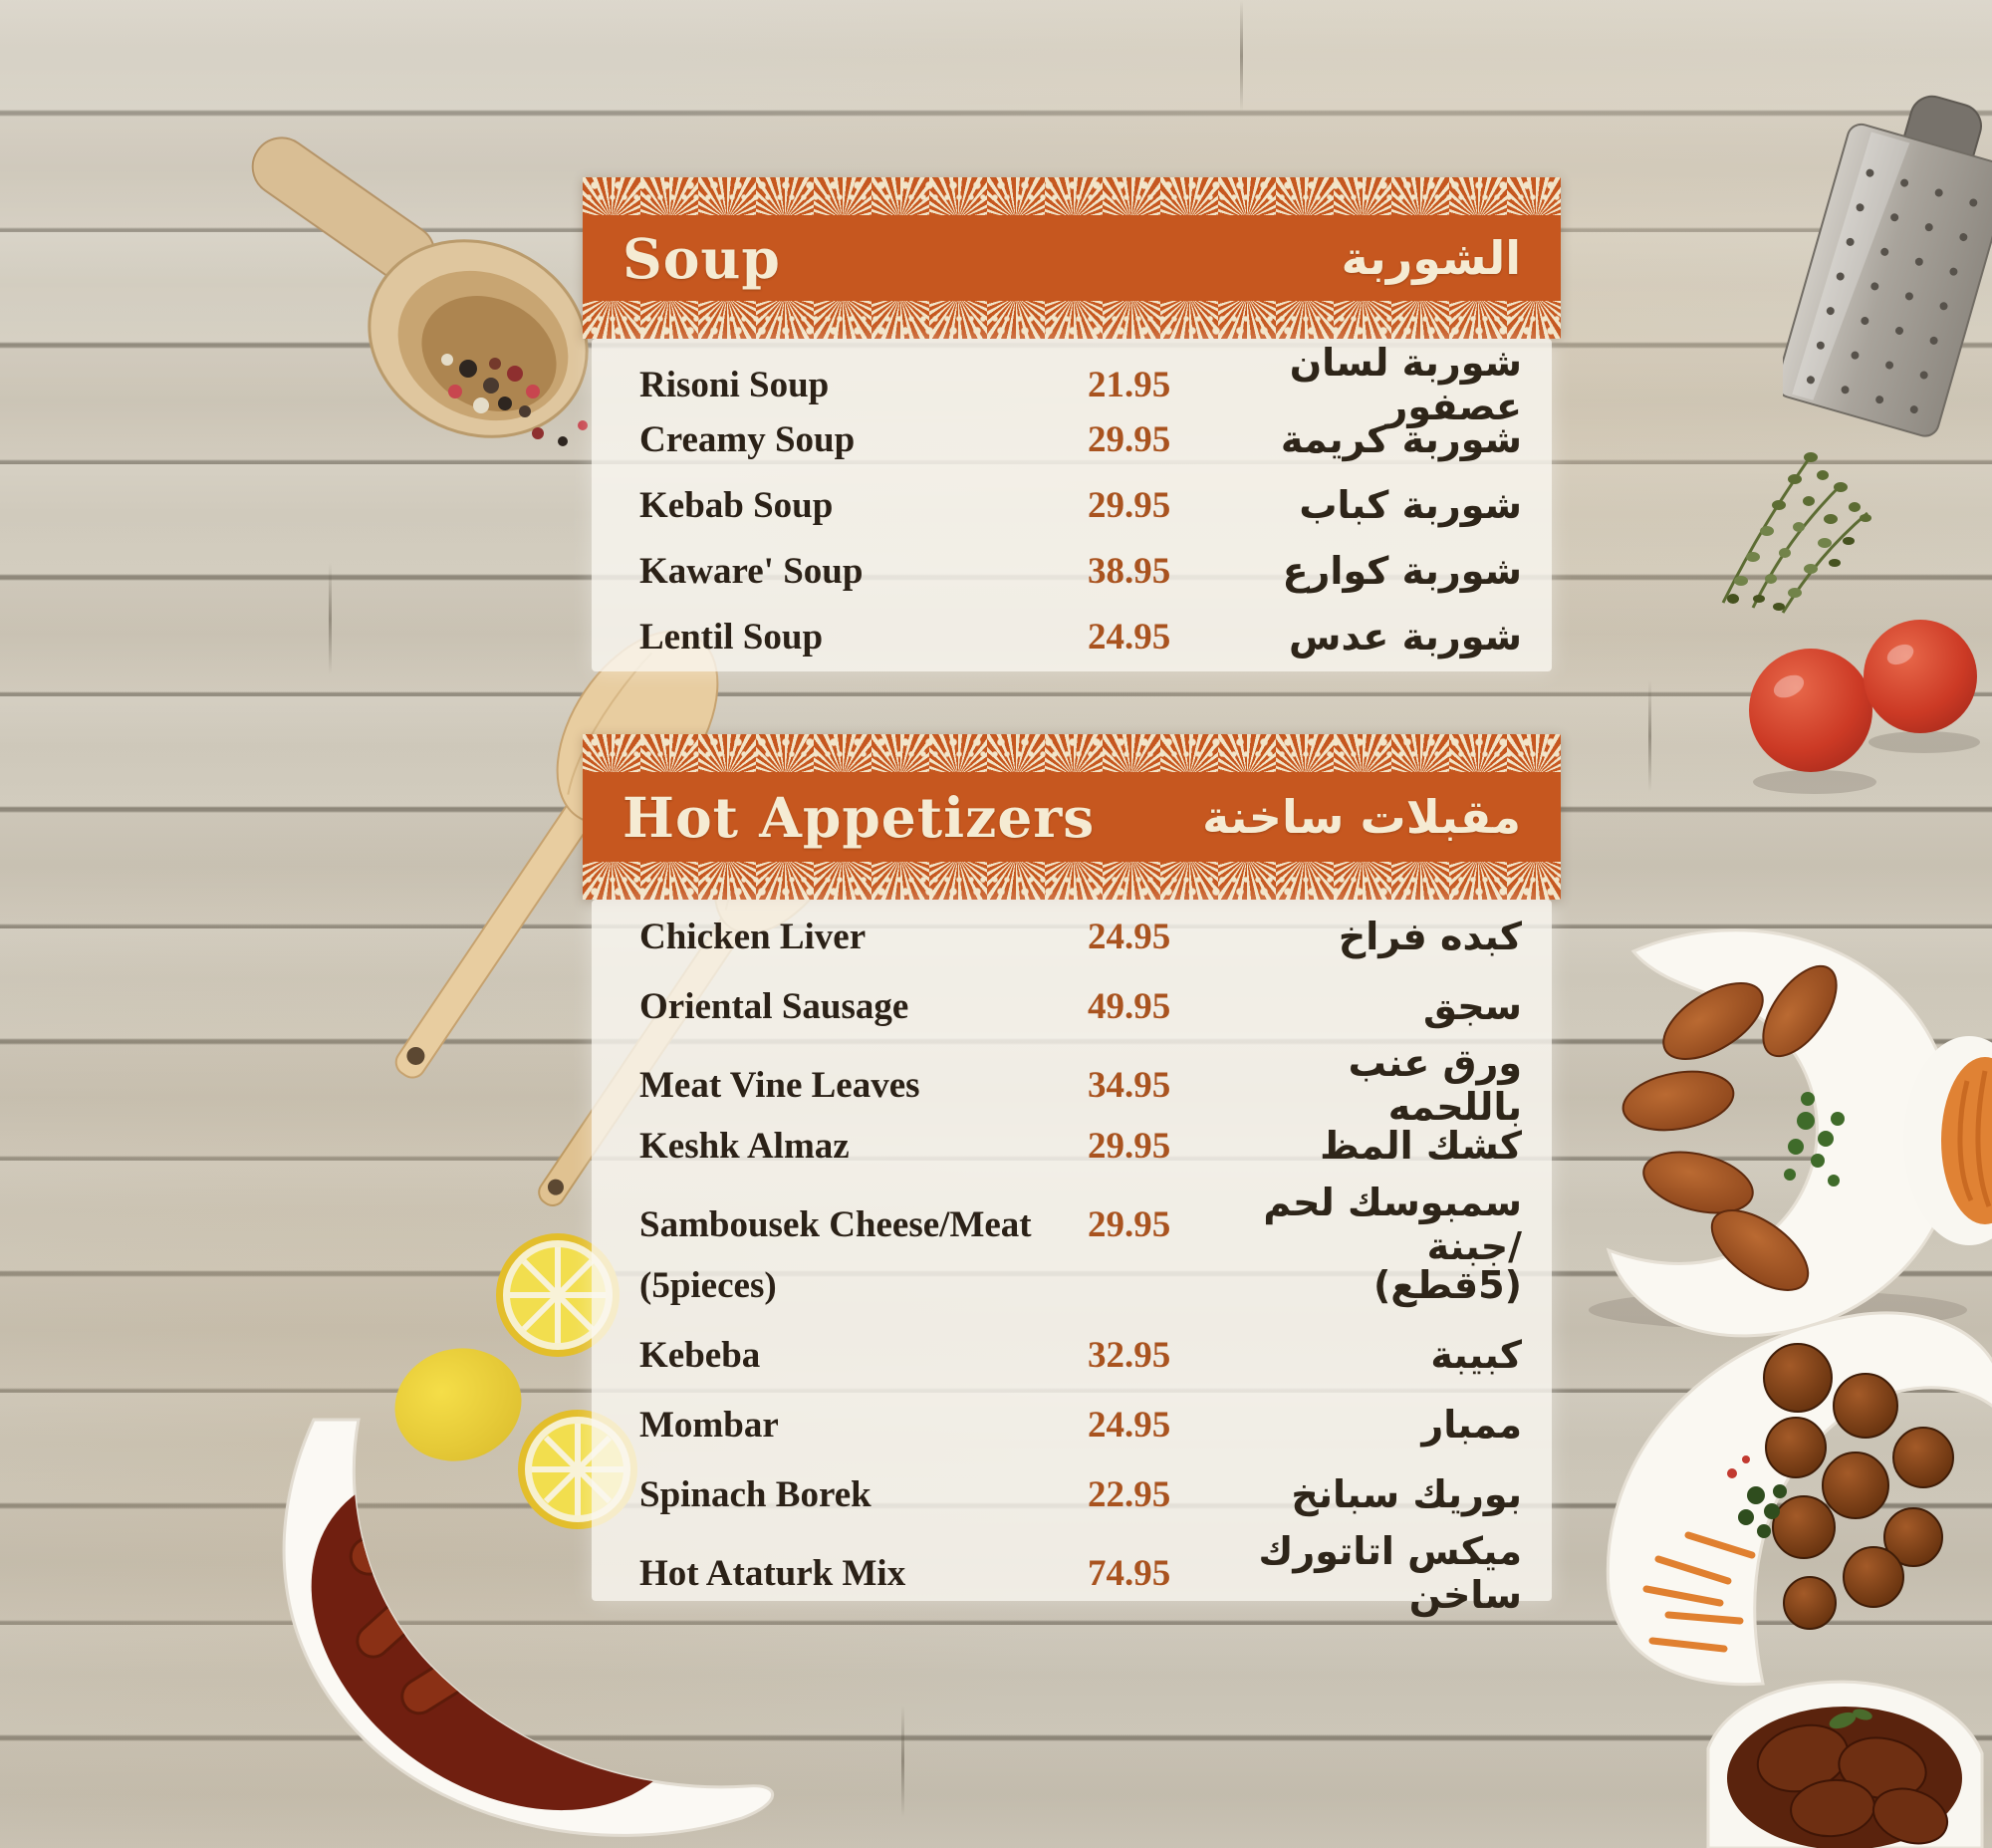 The image size is (1992, 1848). Describe the element at coordinates (747, 439) in the screenshot. I see `item-name-en: Creamy Soup` at that location.